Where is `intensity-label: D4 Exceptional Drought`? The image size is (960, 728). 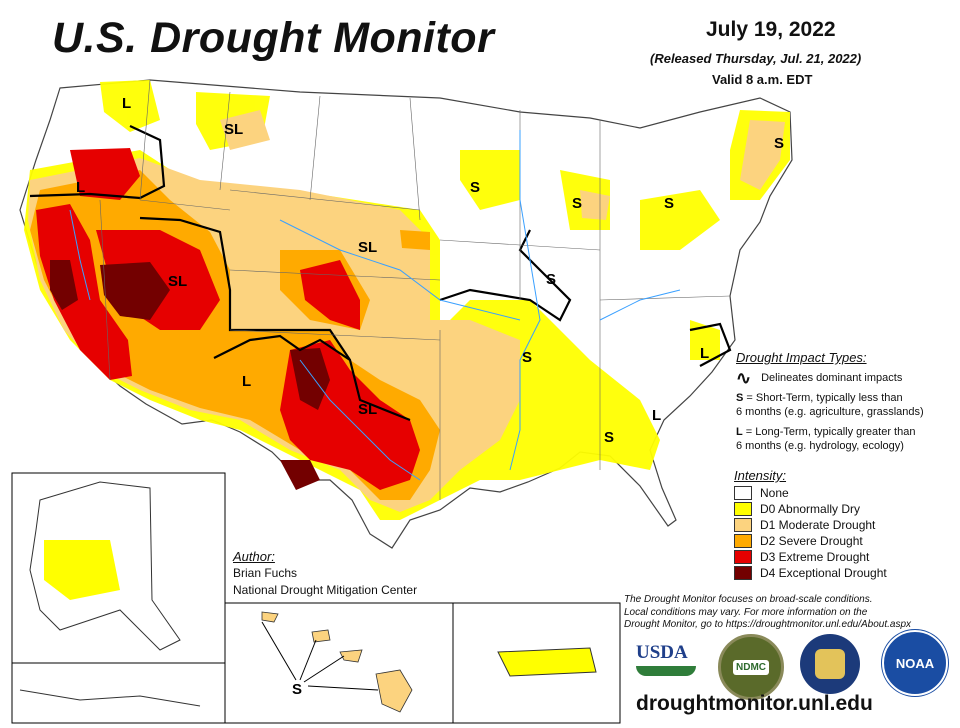
intensity-label: D4 Exceptional Drought is located at coordinates (823, 573).